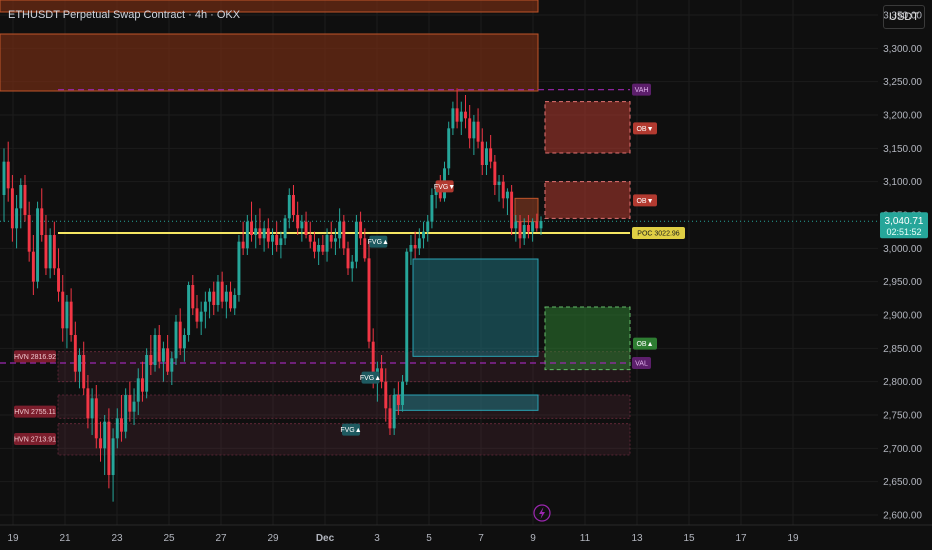 This screenshot has width=932, height=550. I want to click on time-tick-label: 23, so click(117, 538).